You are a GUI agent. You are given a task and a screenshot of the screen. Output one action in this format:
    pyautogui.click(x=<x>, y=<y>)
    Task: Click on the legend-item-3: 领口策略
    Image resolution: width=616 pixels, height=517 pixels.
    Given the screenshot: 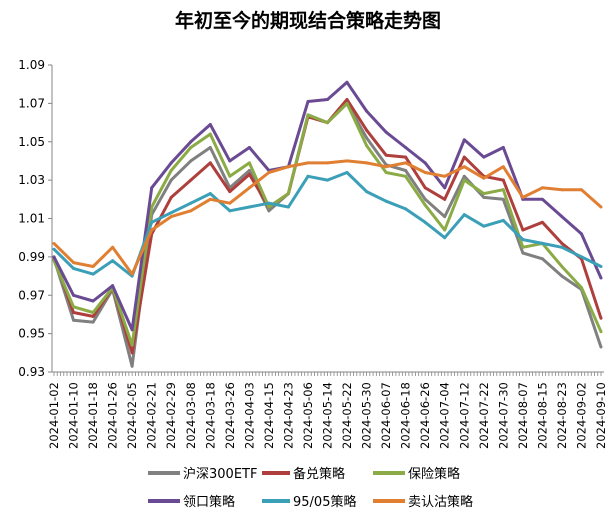 What is the action you would take?
    pyautogui.click(x=191, y=500)
    